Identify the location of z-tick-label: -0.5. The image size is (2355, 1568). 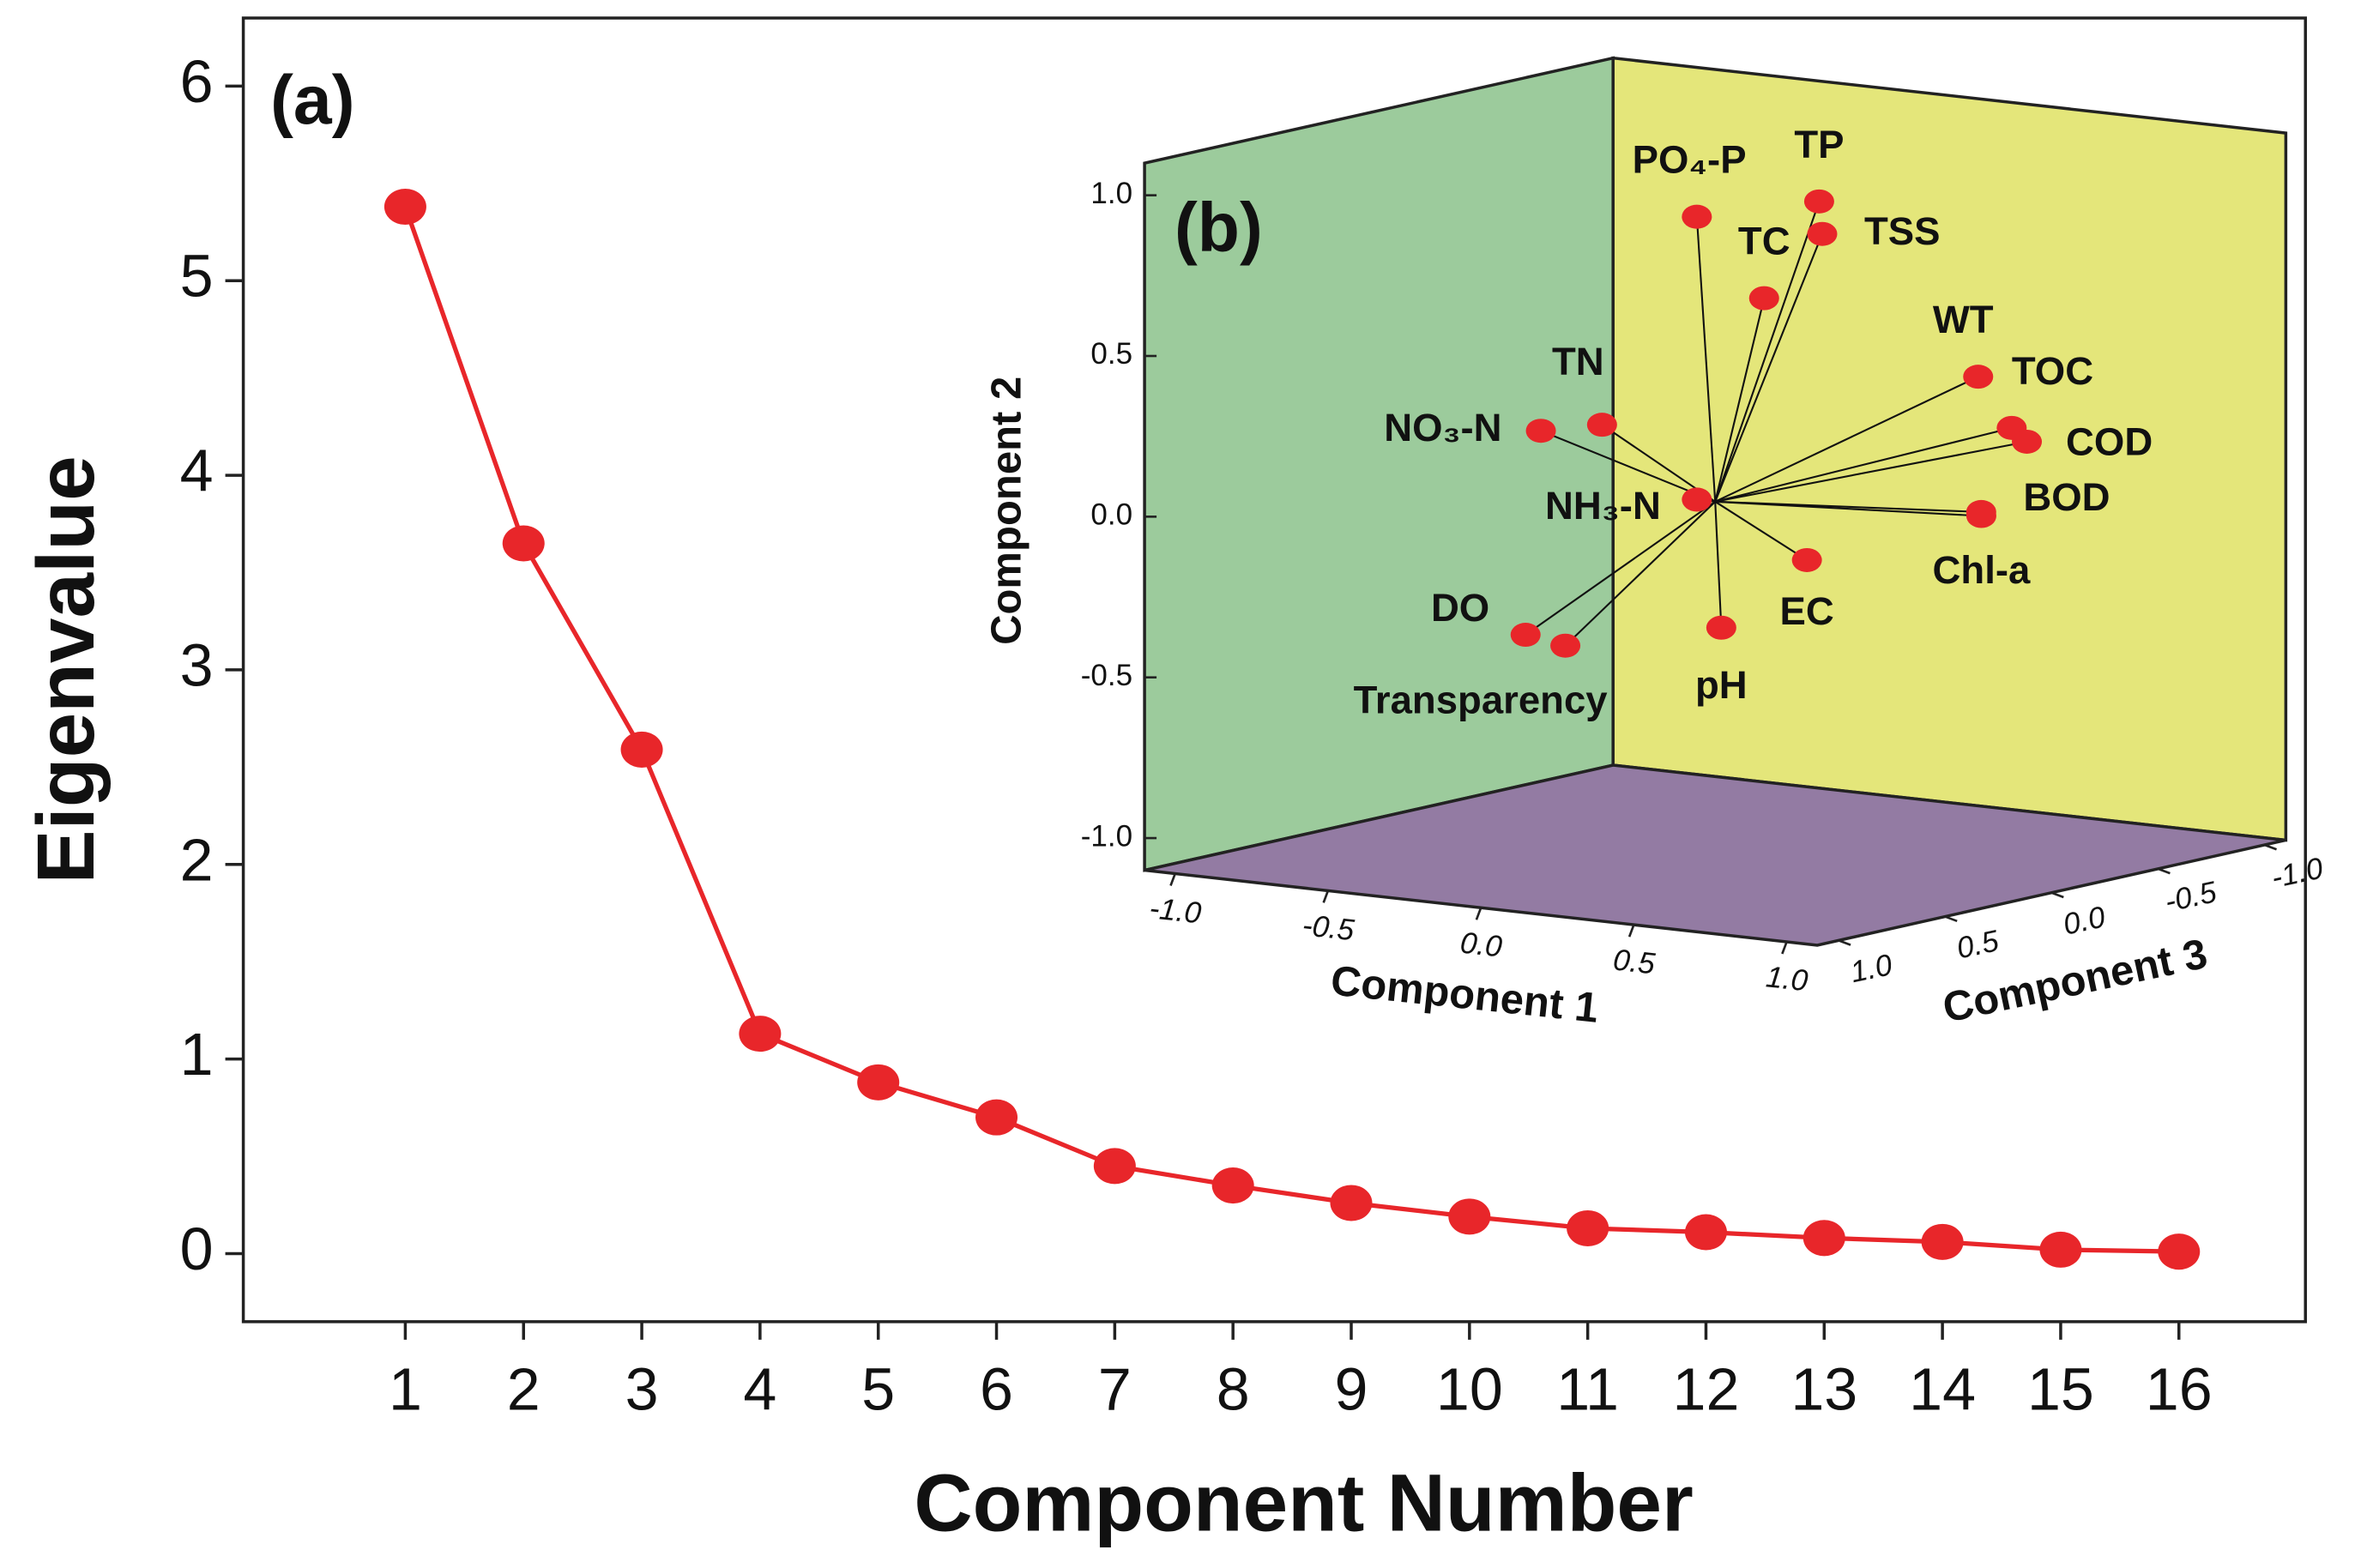
(2191, 897).